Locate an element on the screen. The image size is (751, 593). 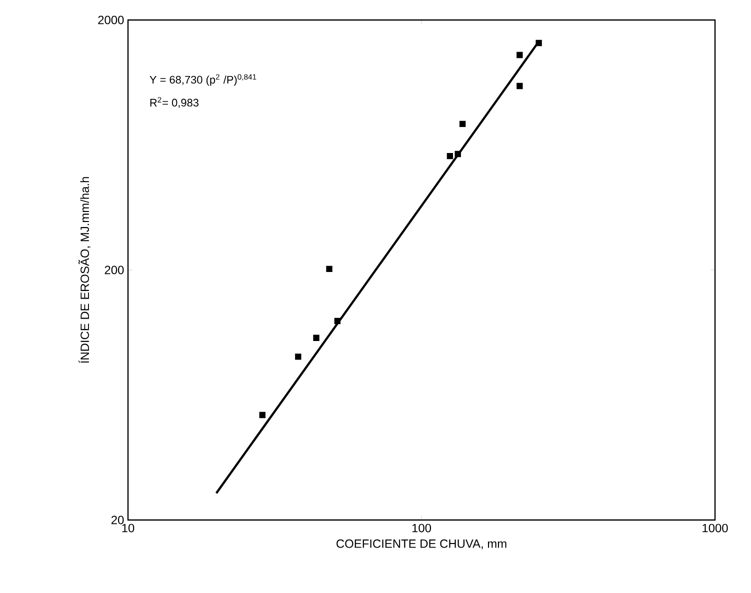
annotation: R$^{2}$= 0,983 is located at coordinates (174, 102).